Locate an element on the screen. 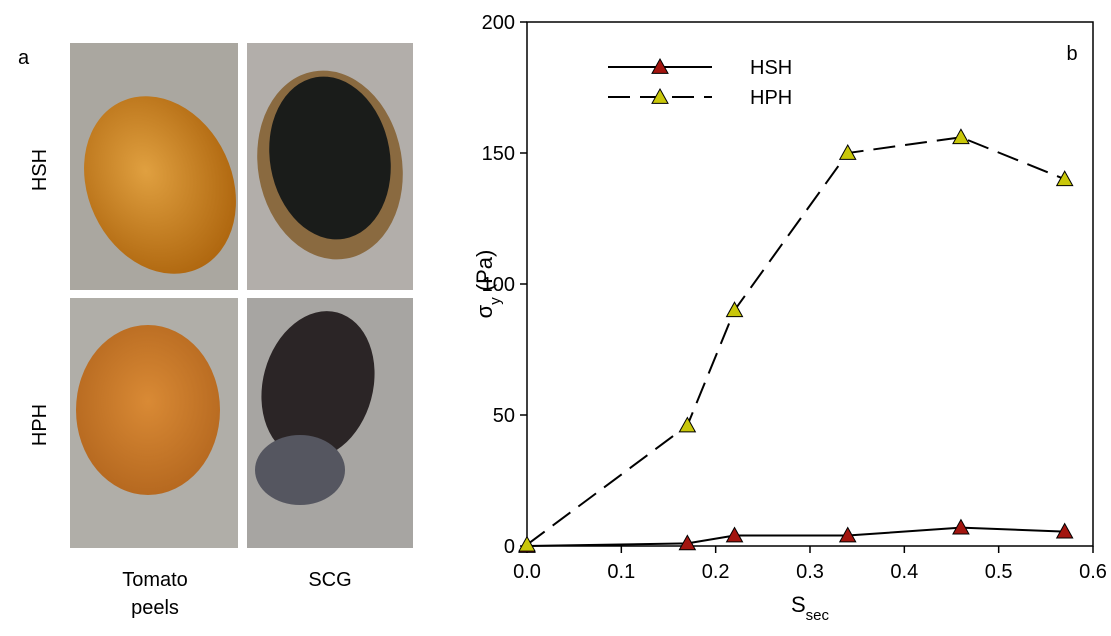 The width and height of the screenshot is (1111, 636). legend-label: HPH is located at coordinates (771, 98).